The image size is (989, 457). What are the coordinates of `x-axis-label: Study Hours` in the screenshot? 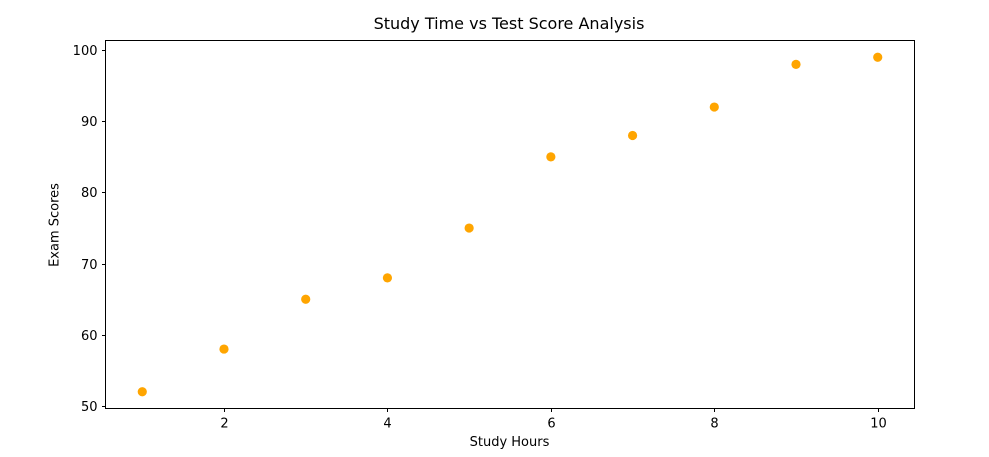 It's located at (509, 442).